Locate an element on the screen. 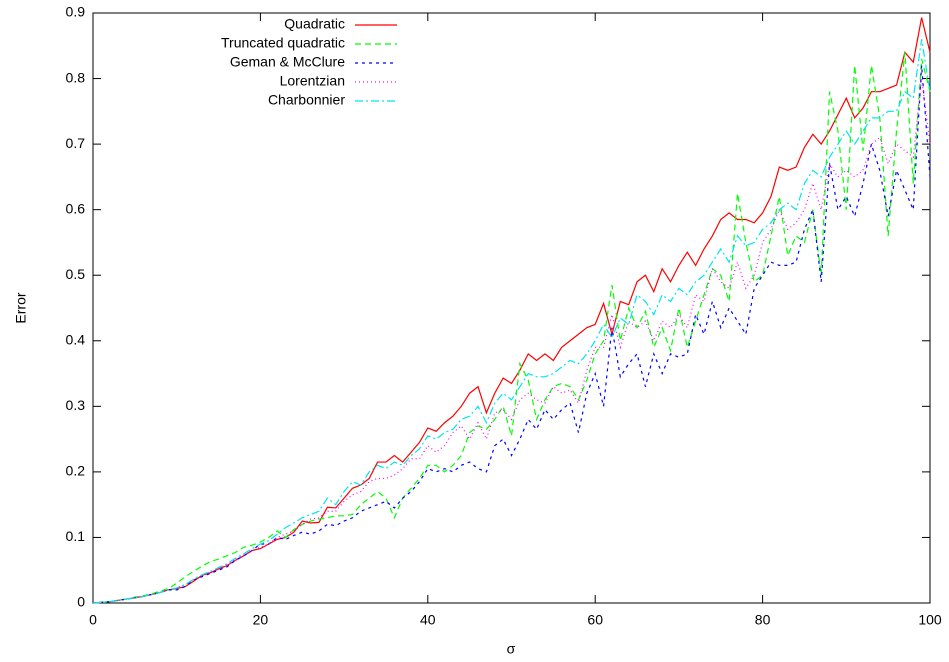 Image resolution: width=949 pixels, height=662 pixels. y-axis-label: Error is located at coordinates (21, 307).